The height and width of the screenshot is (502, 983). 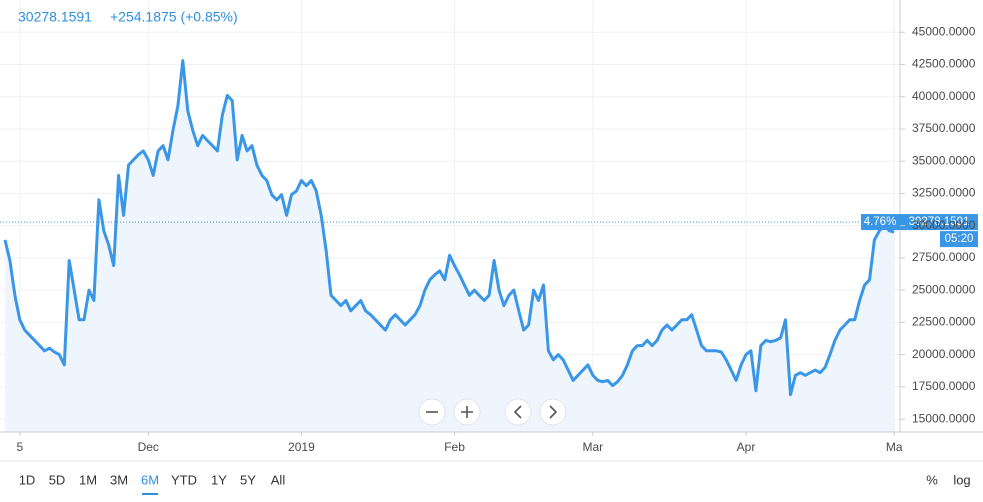 What do you see at coordinates (219, 479) in the screenshot?
I see `range-button: 1Y` at bounding box center [219, 479].